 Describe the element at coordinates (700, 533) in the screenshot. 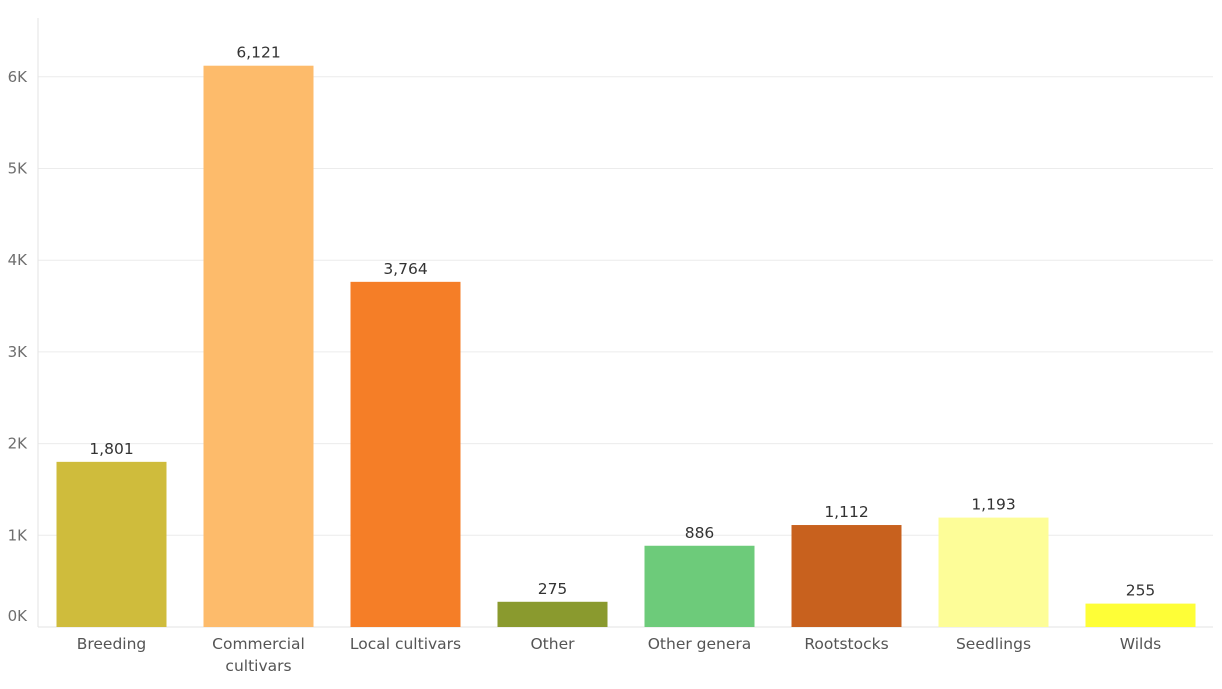

I see `data-label: 886` at that location.